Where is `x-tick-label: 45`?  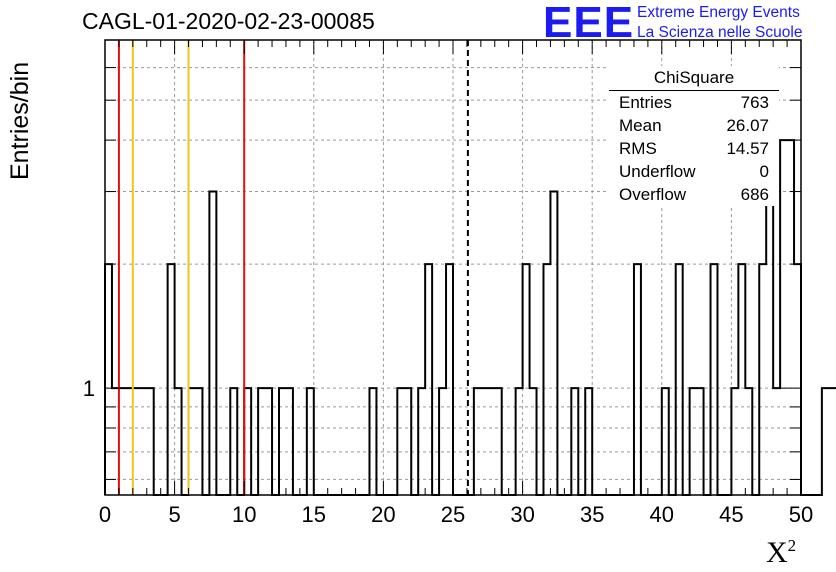
x-tick-label: 45 is located at coordinates (731, 514).